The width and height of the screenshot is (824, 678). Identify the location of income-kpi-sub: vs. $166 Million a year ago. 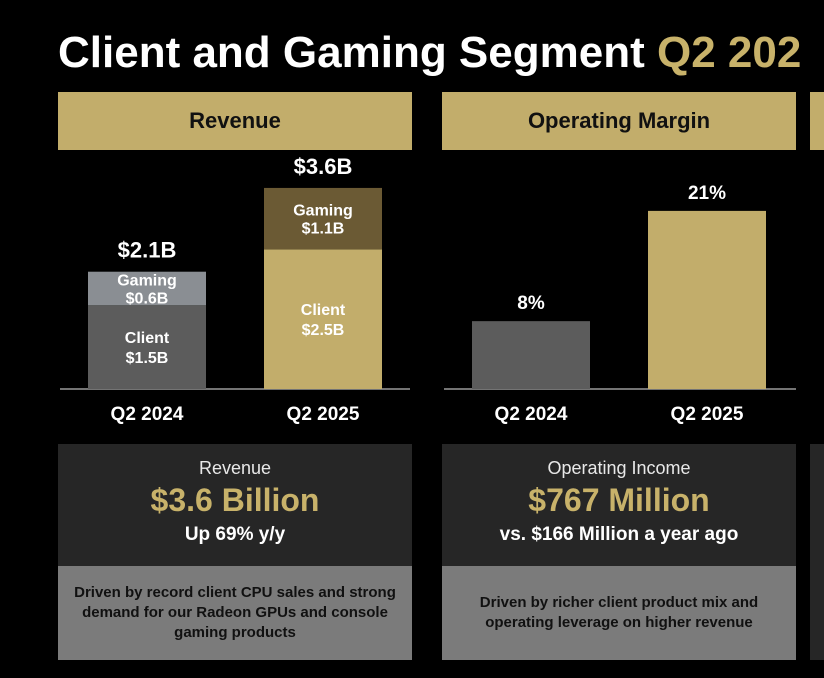
(619, 534).